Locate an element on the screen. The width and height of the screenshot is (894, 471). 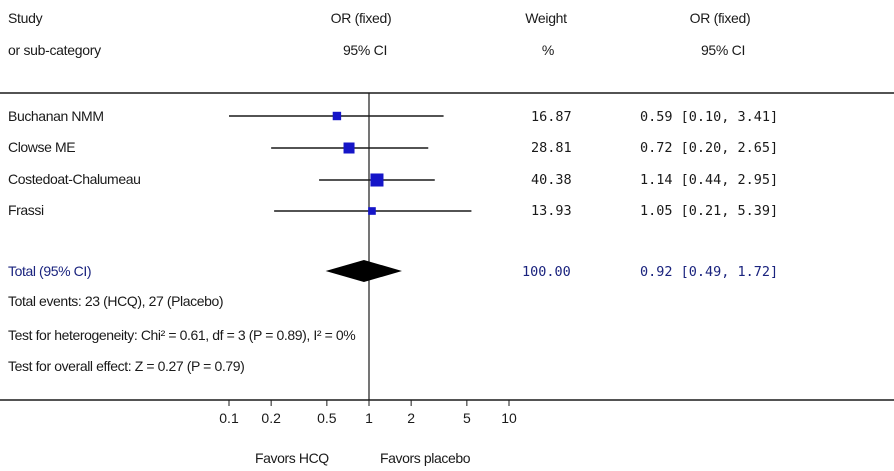
study-name: Buchanan NMM is located at coordinates (56, 116).